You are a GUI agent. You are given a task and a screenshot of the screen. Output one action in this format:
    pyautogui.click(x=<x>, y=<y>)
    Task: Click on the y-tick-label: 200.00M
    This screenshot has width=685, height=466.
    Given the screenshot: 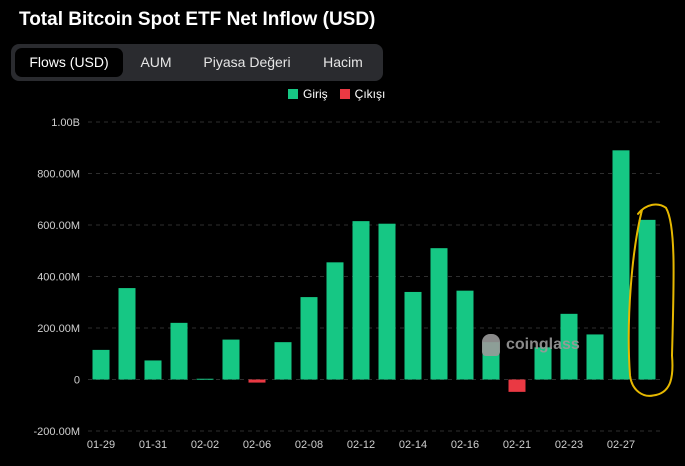 What is the action you would take?
    pyautogui.click(x=58, y=329)
    